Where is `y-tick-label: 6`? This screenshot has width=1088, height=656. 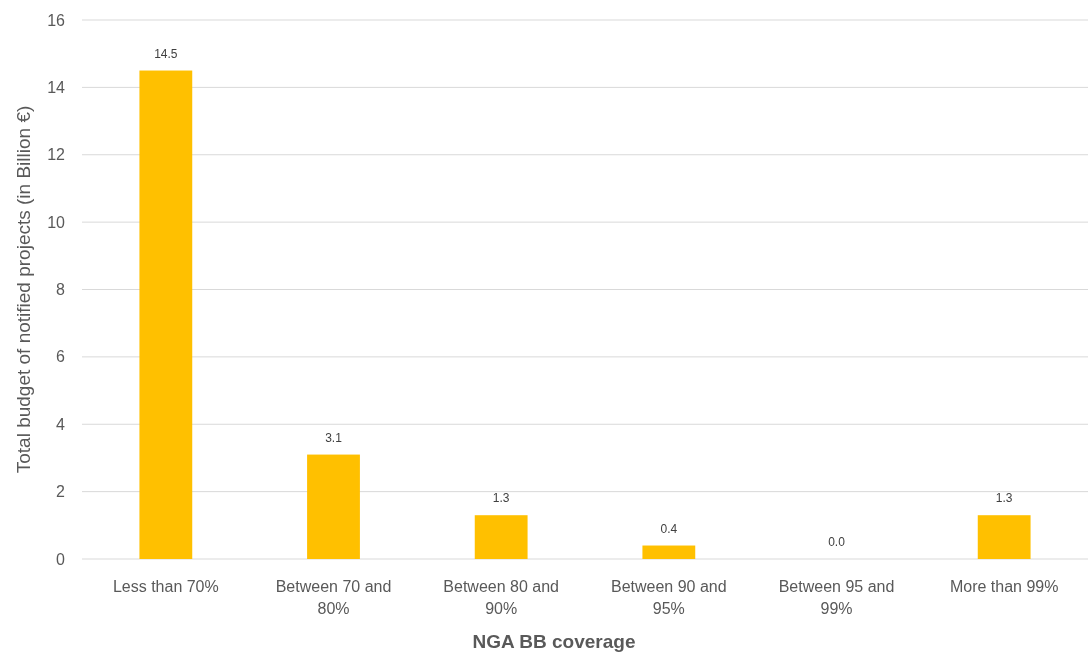 y-tick-label: 6 is located at coordinates (61, 357).